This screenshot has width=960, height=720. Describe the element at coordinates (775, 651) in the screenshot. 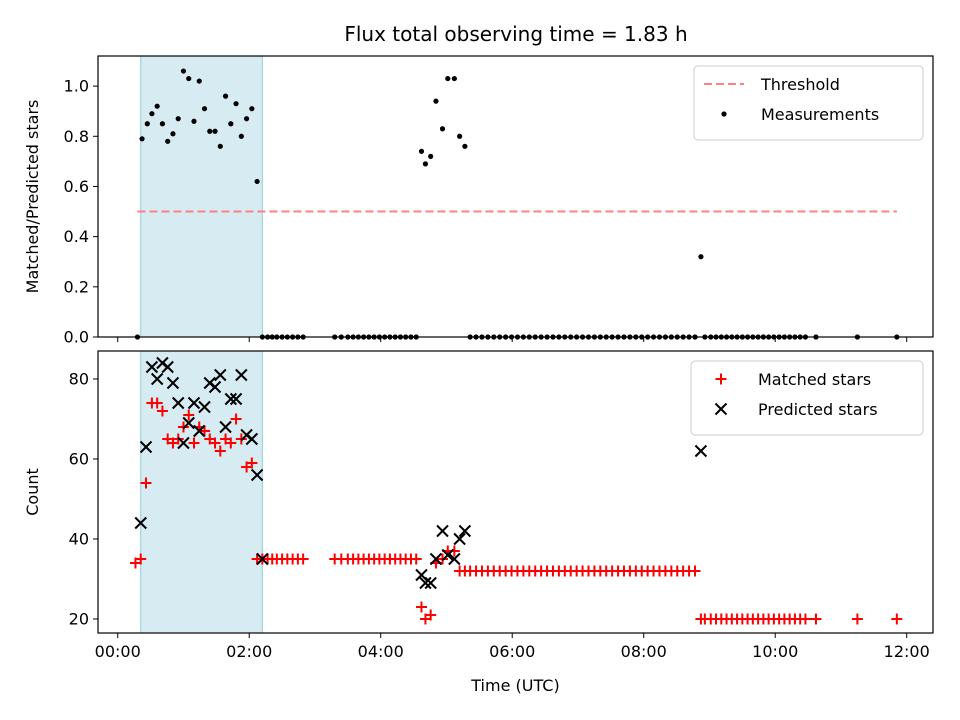

I see `x-tick-label: 10:00` at that location.